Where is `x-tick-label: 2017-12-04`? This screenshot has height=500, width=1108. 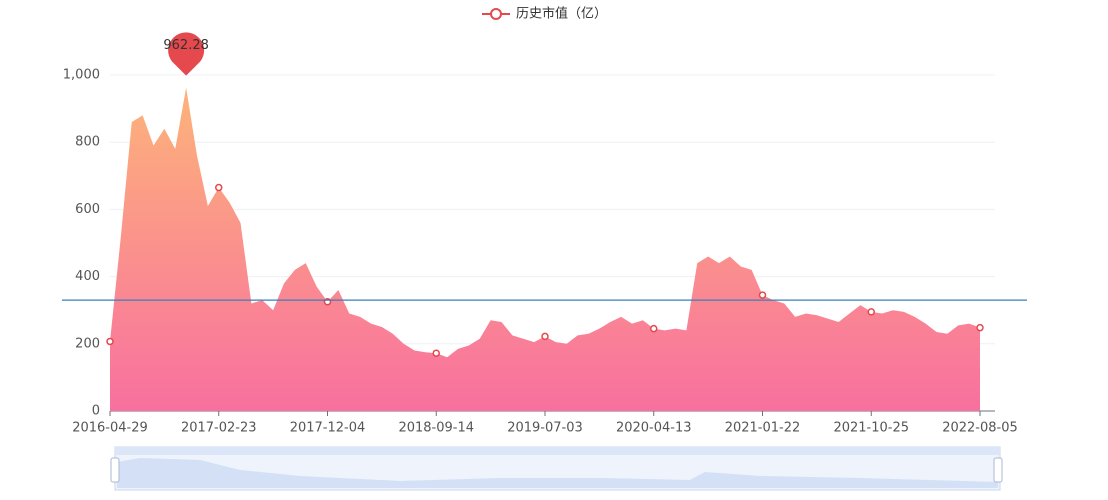
x-tick-label: 2017-12-04 is located at coordinates (328, 428).